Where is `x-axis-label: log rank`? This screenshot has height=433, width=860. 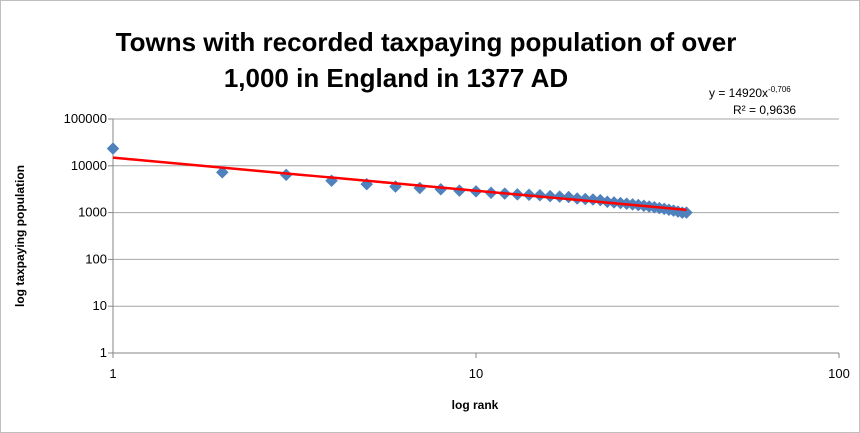
x-axis-label: log rank is located at coordinates (475, 405).